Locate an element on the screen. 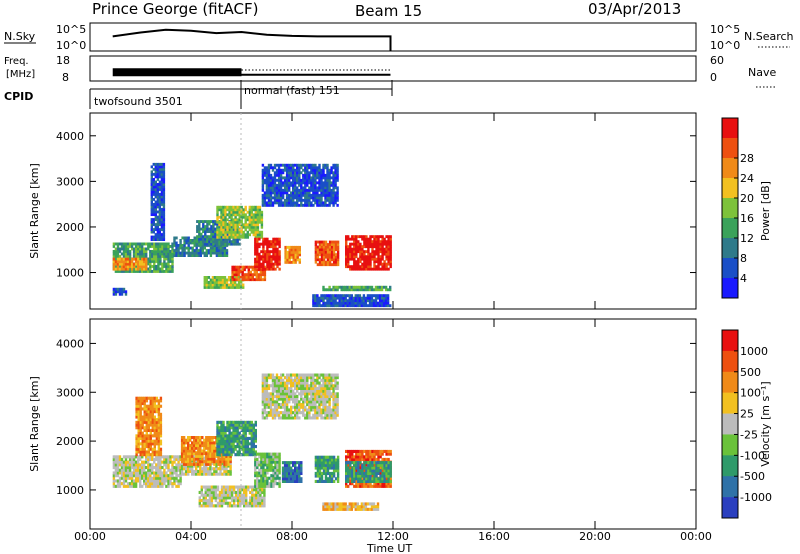 This screenshot has width=800, height=554. colorbar-tick: 24 is located at coordinates (747, 178).